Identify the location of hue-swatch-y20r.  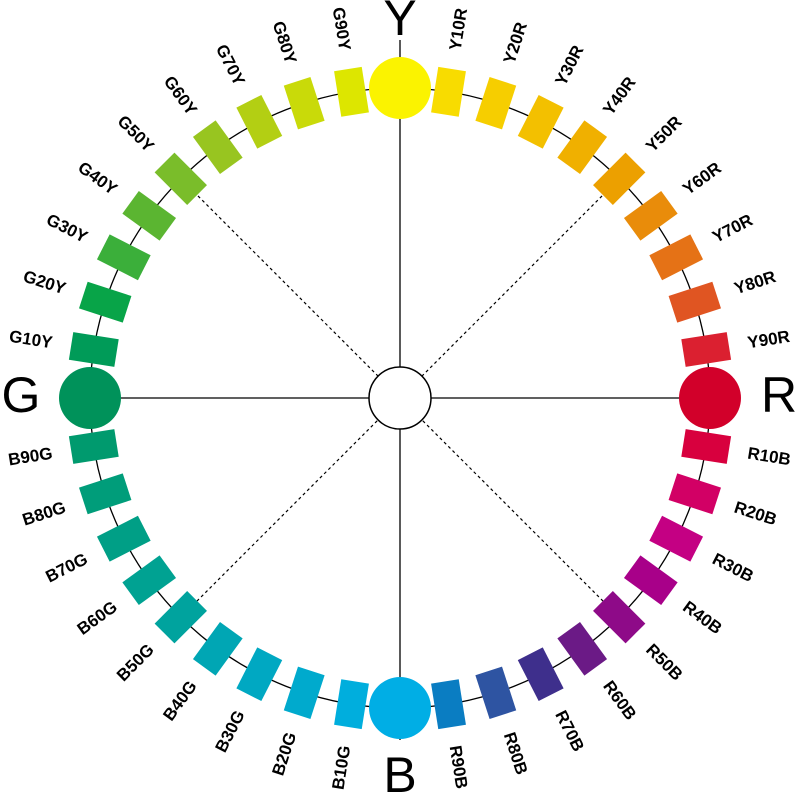
(496, 103).